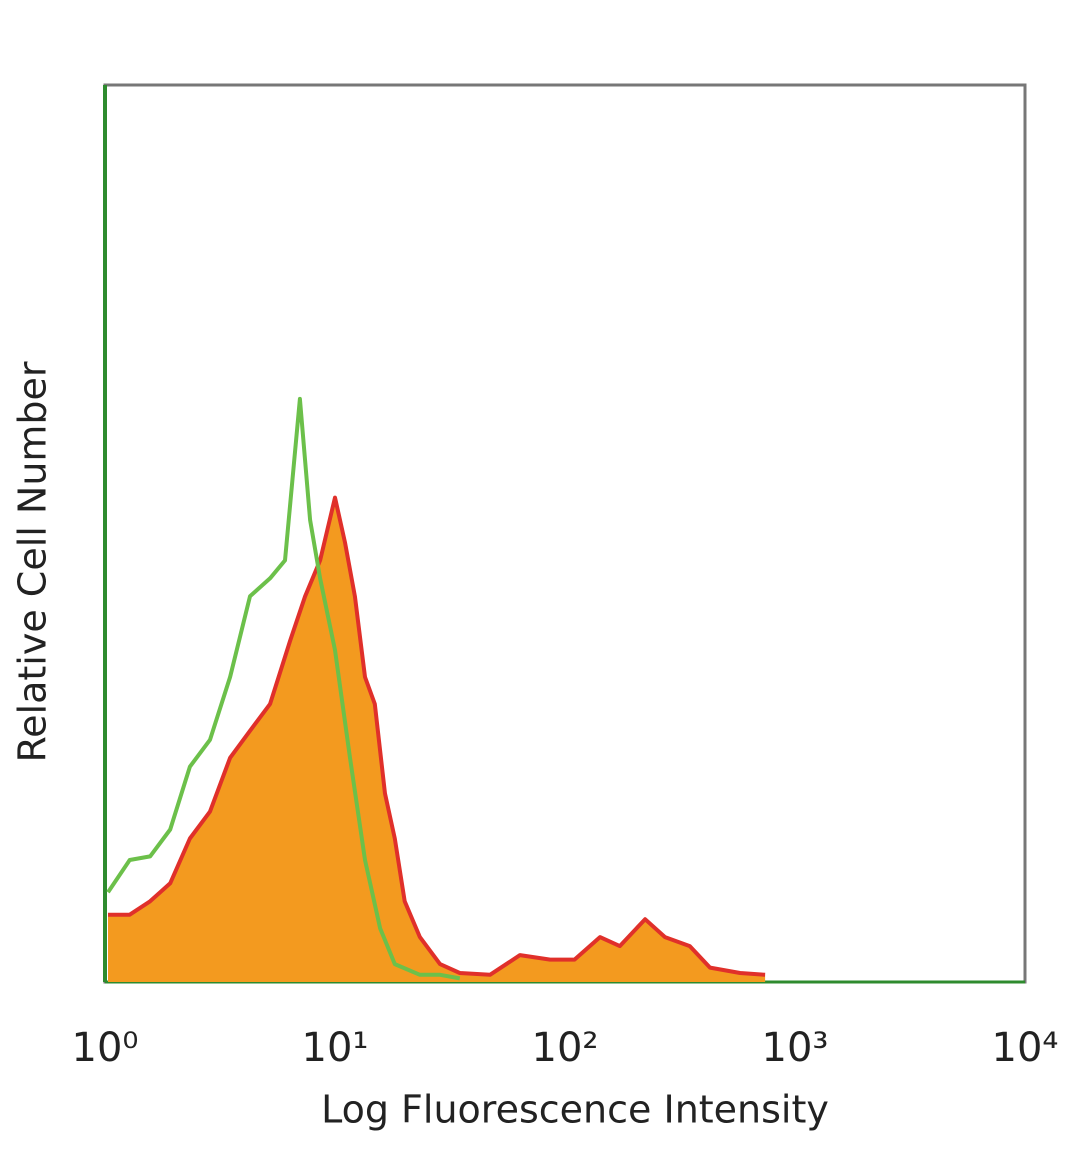 The image size is (1080, 1173). What do you see at coordinates (335, 1048) in the screenshot?
I see `x-tick-label: 10¹` at bounding box center [335, 1048].